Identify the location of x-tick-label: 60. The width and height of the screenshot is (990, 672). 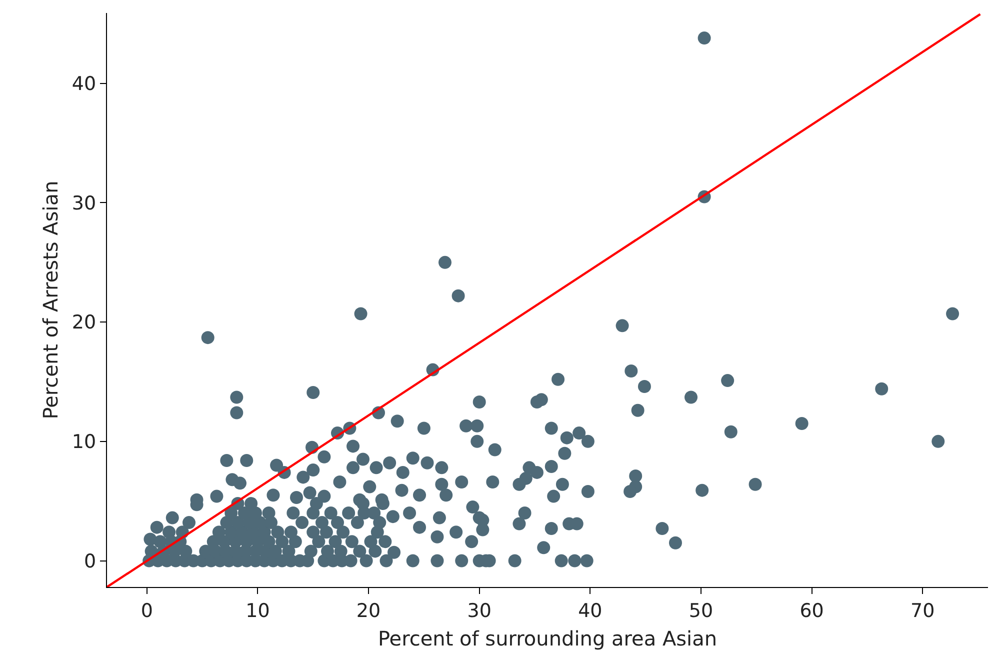
(812, 611).